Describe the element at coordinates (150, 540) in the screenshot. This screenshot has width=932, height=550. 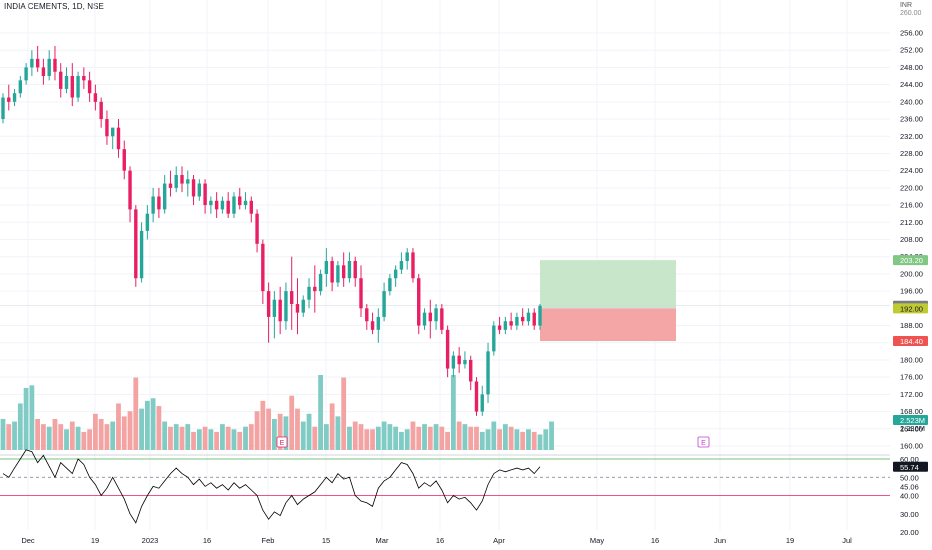
I see `time-tick-label: 2023` at that location.